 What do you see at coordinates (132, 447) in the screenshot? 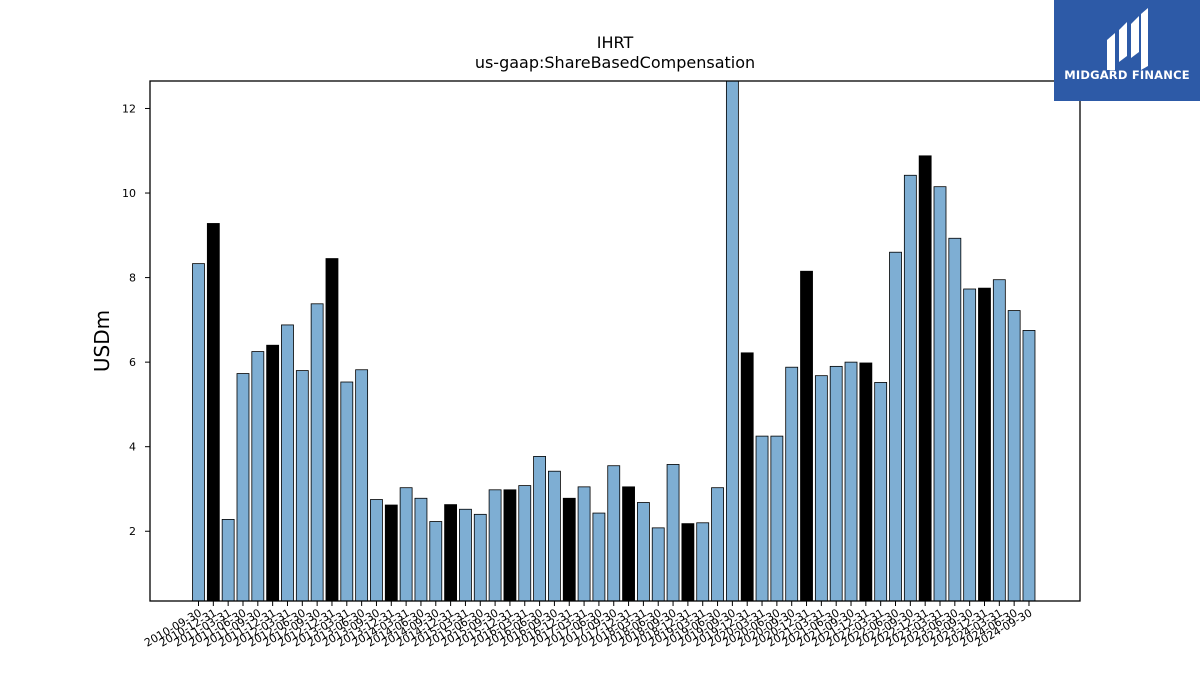
I see `y-tick-label: 4` at bounding box center [132, 447].